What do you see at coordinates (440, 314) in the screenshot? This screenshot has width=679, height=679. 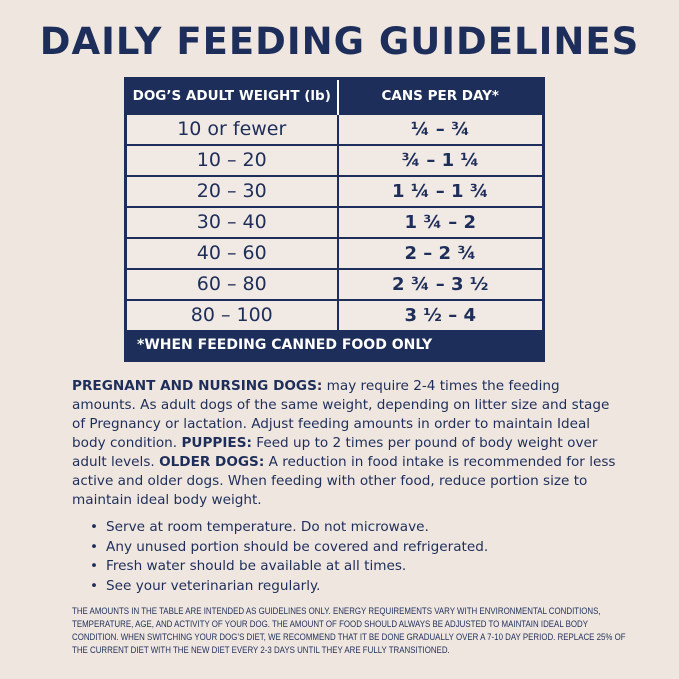 I see `cans-cell: 3 ½ – 4` at bounding box center [440, 314].